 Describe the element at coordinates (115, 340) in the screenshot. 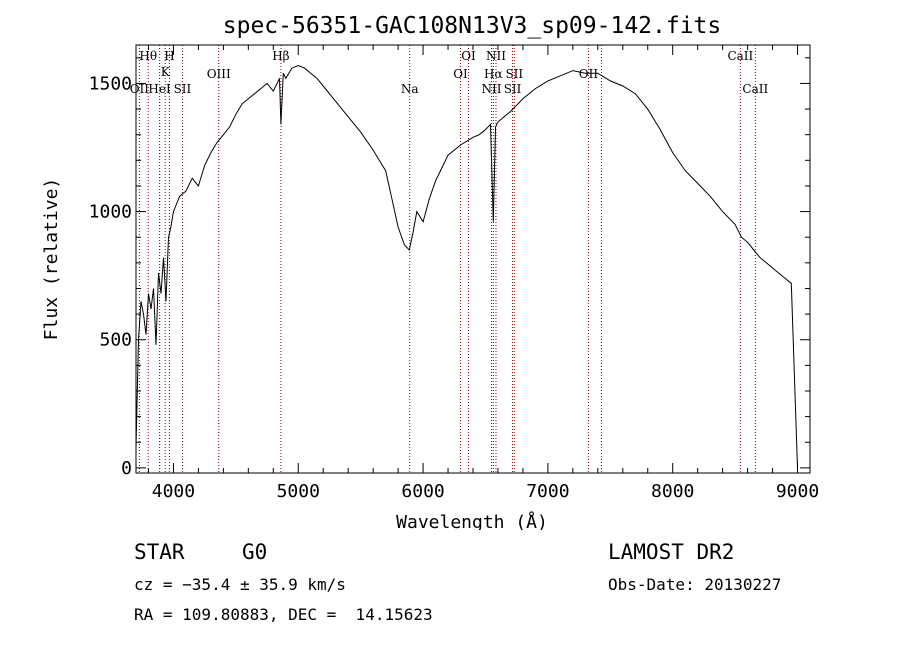

I see `y-tick-label: 500` at that location.